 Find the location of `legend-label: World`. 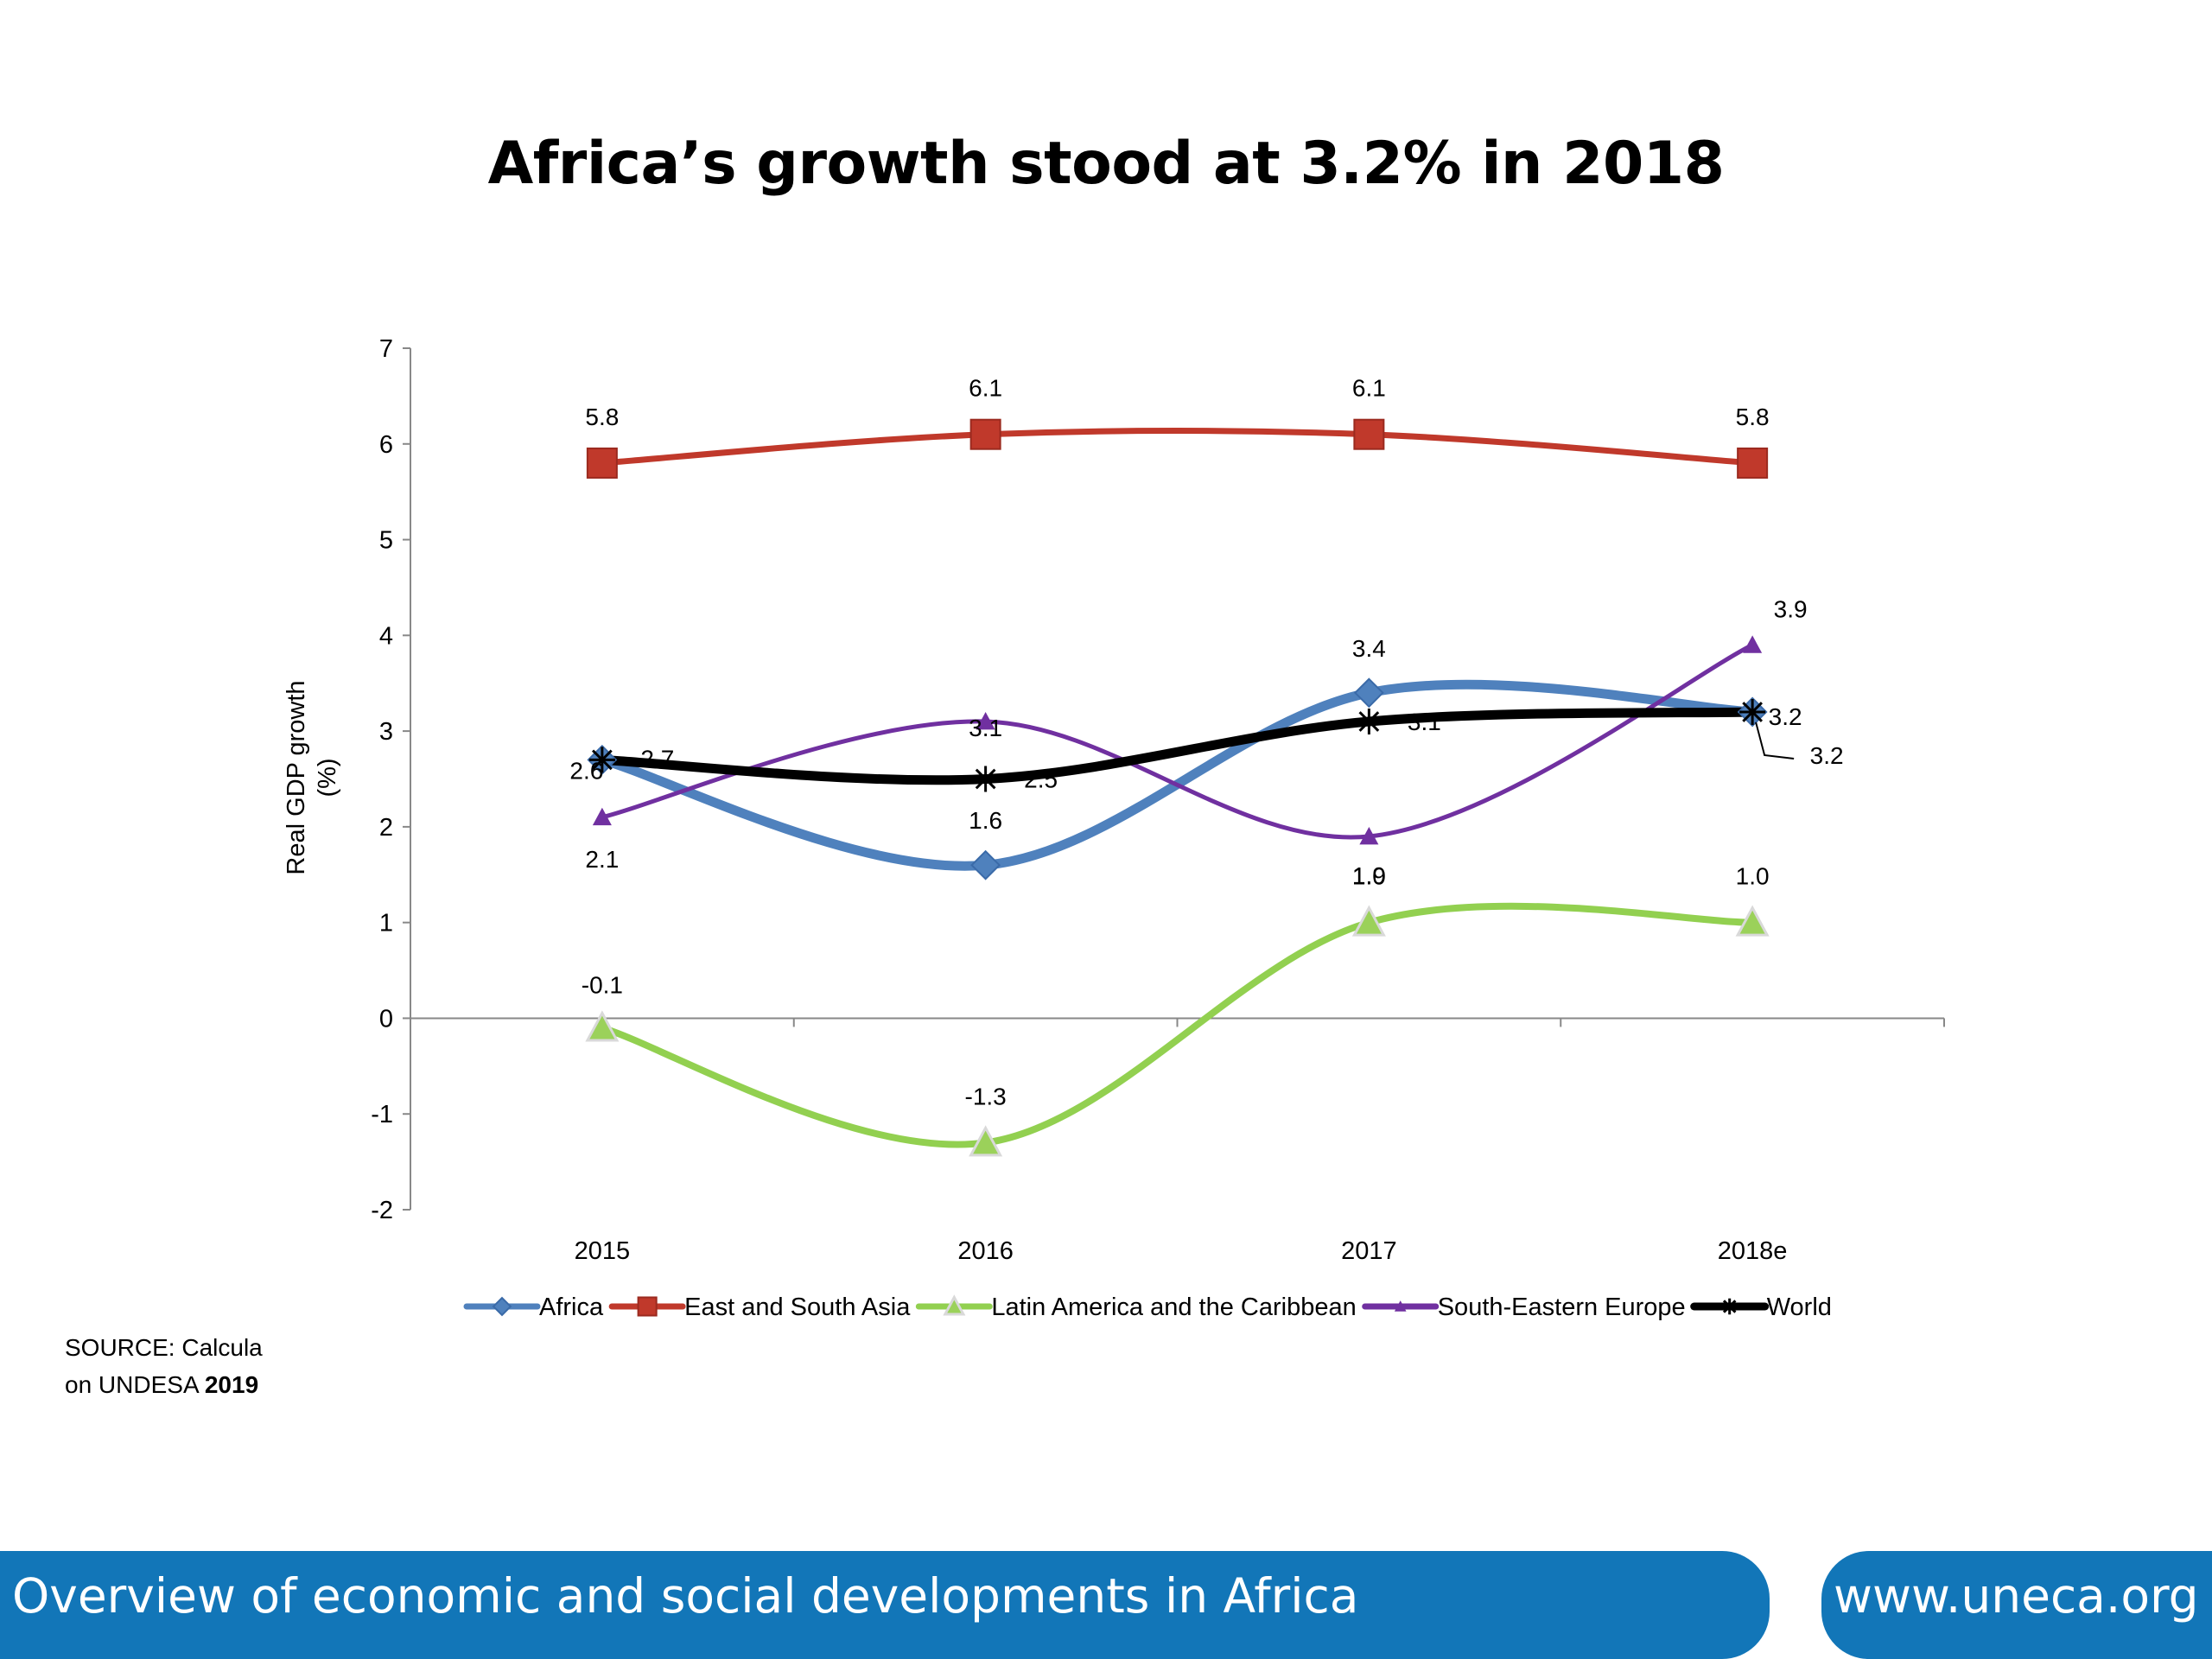

legend-label: World is located at coordinates (1800, 1307).